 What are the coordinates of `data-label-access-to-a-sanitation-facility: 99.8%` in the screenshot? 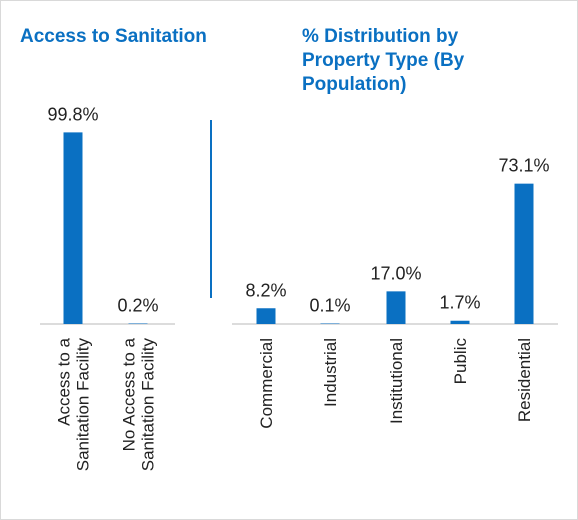 It's located at (72, 114).